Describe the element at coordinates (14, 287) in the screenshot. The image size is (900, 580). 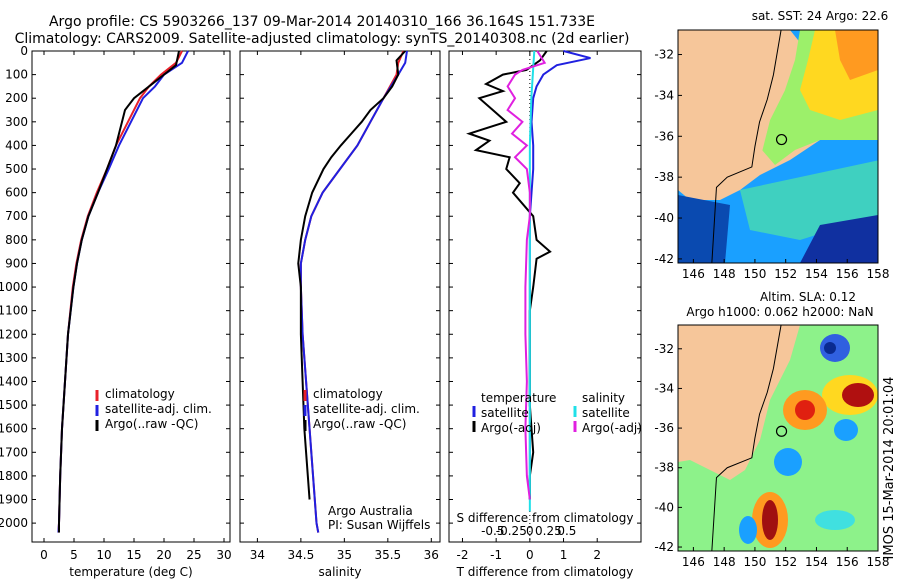
I see `depth-tick-label: 1000` at that location.